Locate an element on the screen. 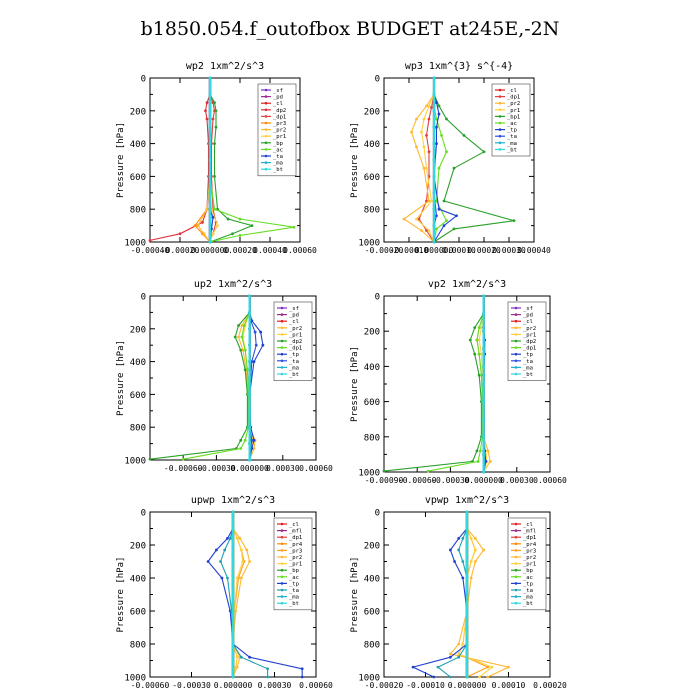 The width and height of the screenshot is (700, 700). legend-entry: _sf is located at coordinates (528, 309).